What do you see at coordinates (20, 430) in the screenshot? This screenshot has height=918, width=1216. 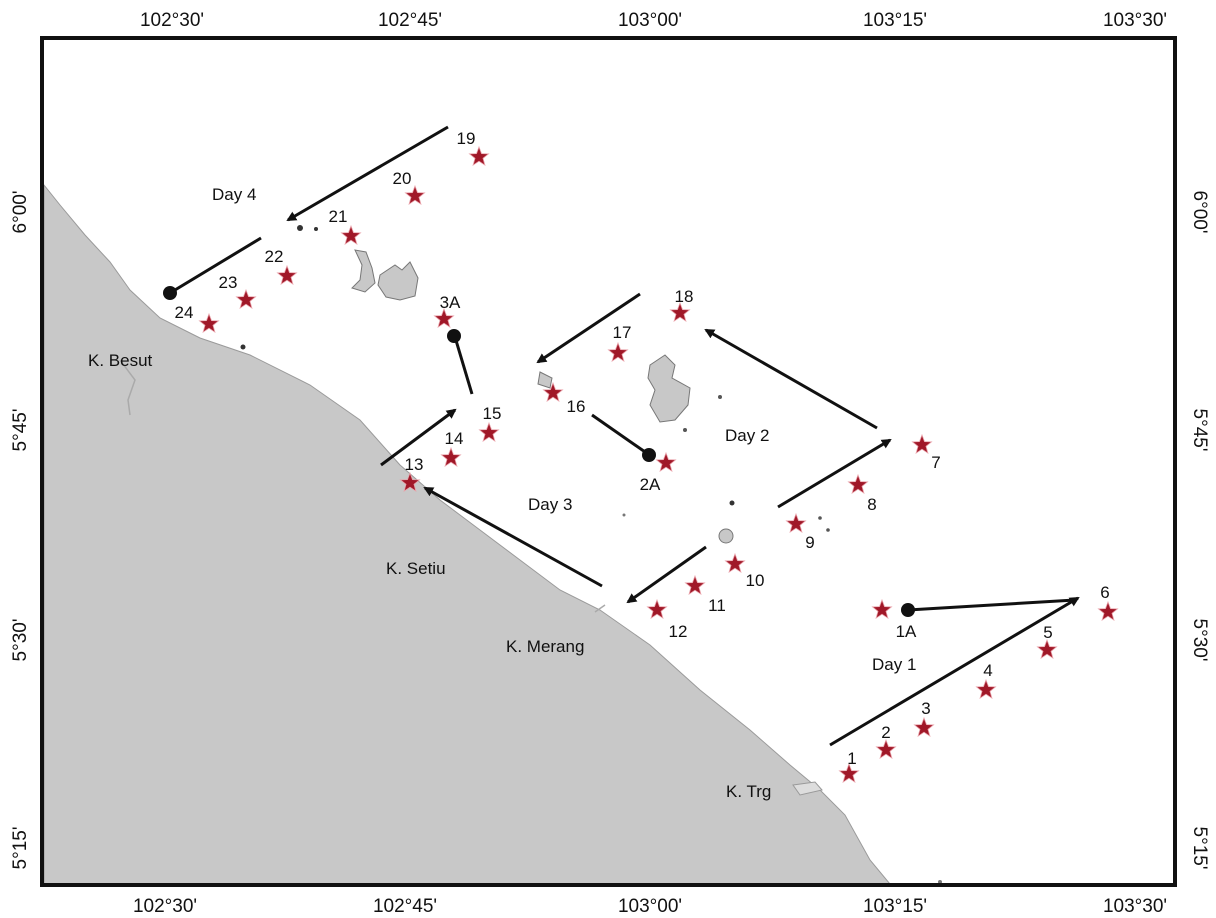 I see `lat-tick-left: 5°45'` at bounding box center [20, 430].